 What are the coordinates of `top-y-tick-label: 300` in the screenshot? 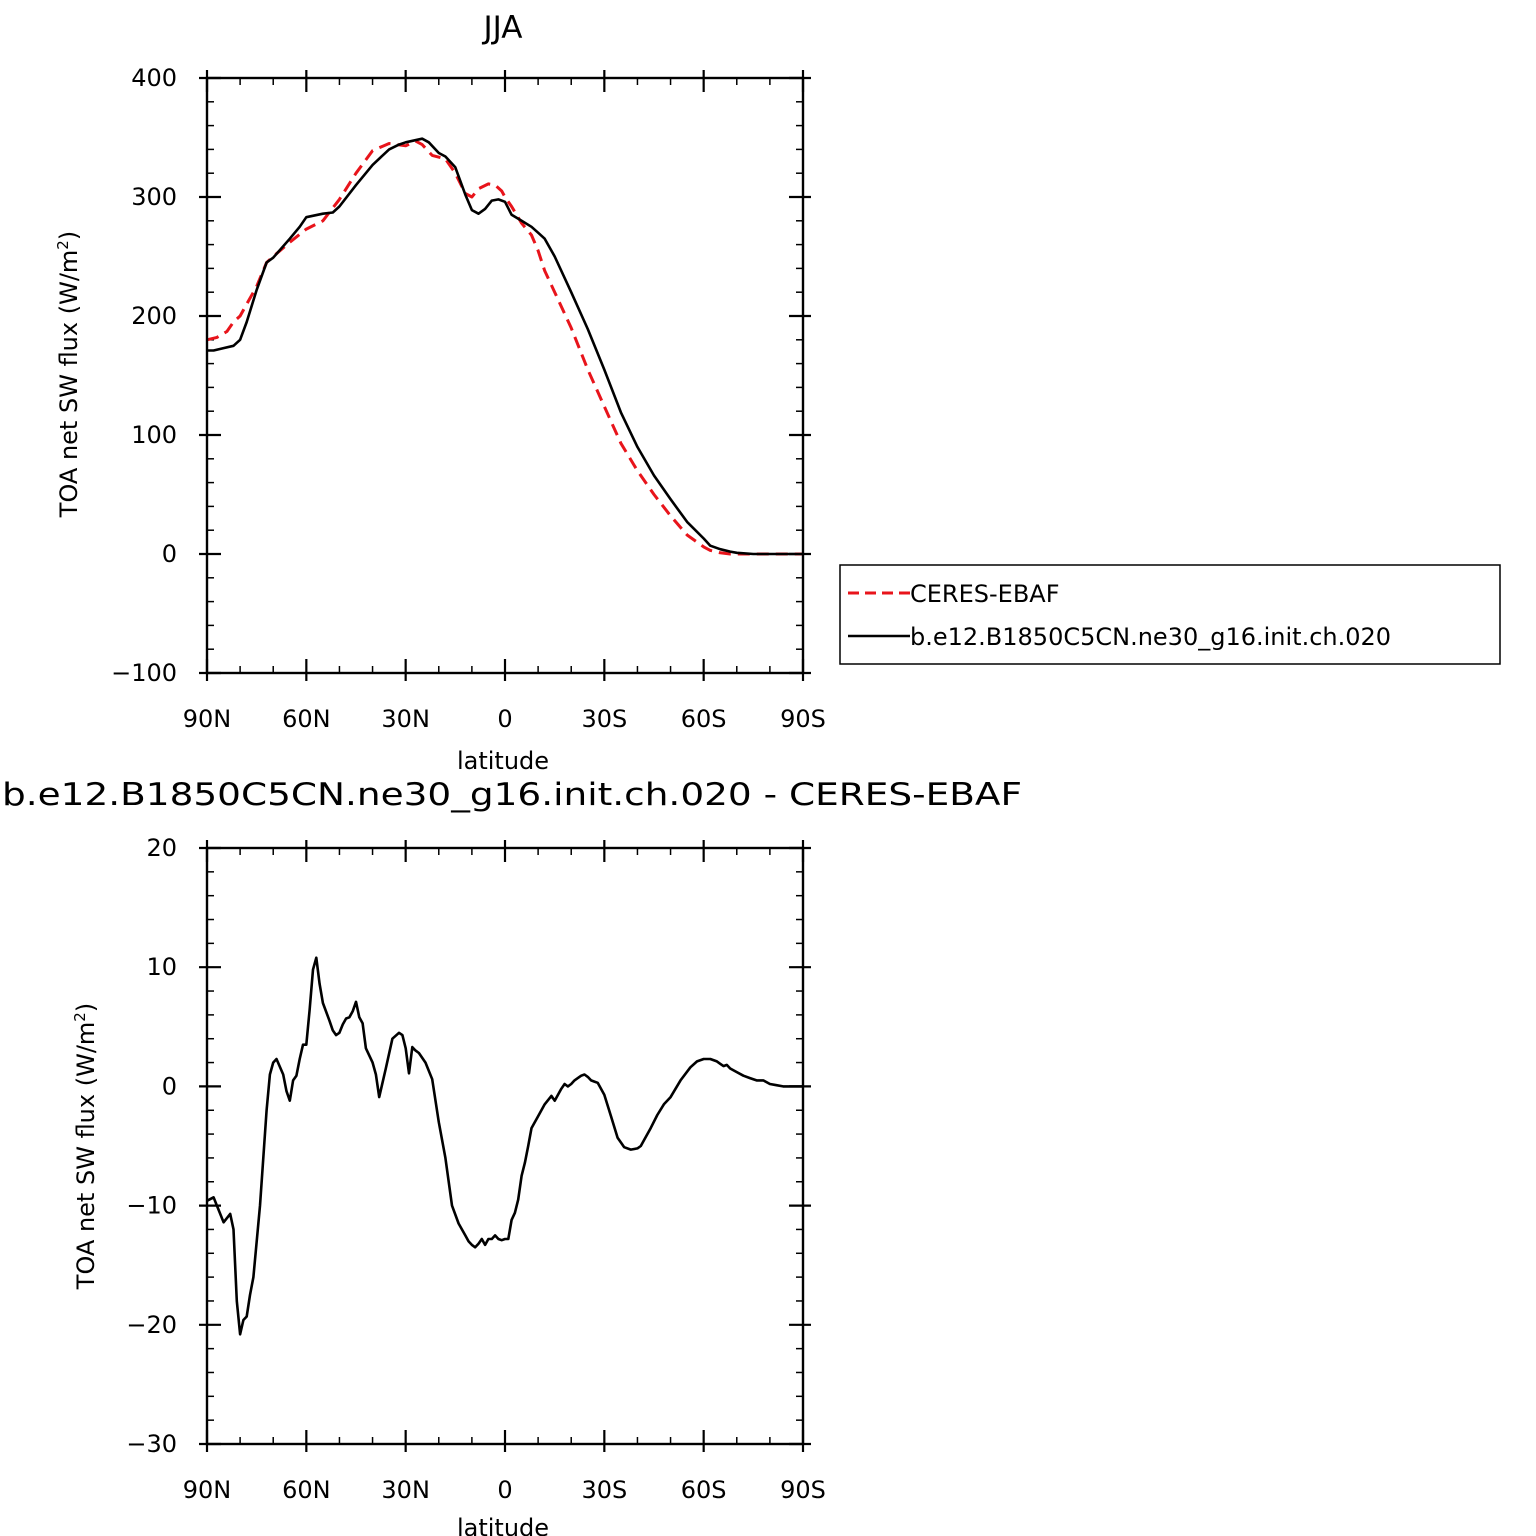 It's located at (154, 197).